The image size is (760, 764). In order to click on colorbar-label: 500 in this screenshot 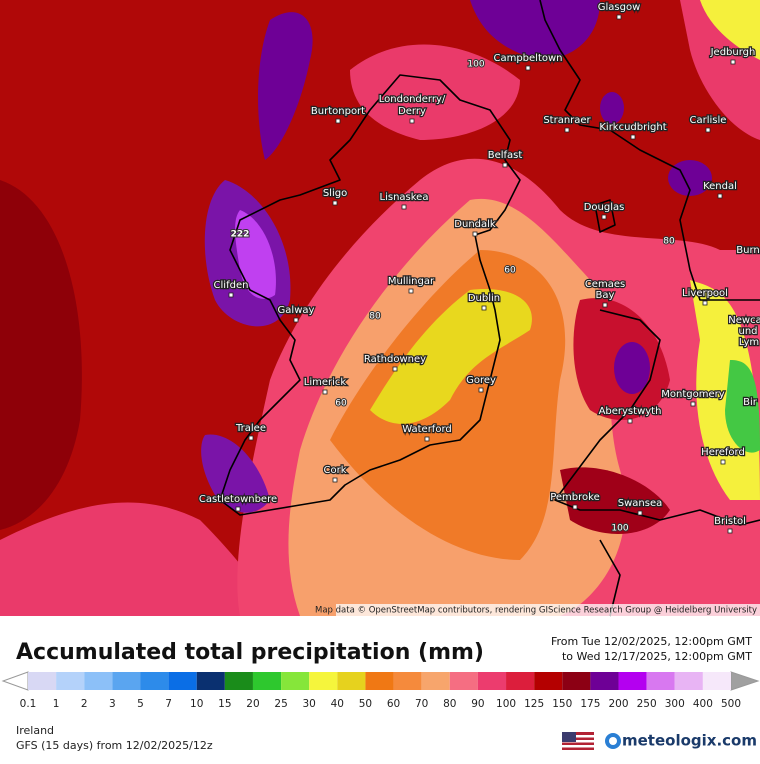, I will do `click(731, 704)`.